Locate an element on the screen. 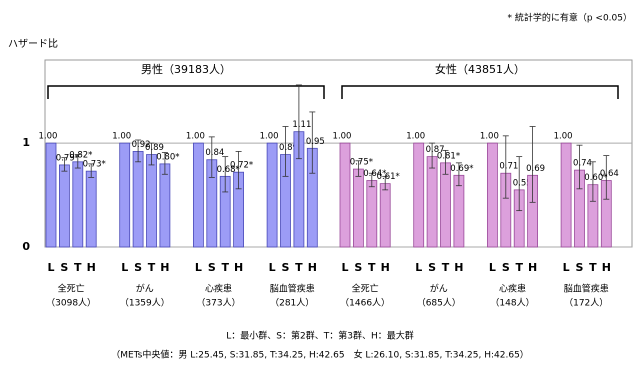 This screenshot has width=640, height=376. value-label: 0.75* is located at coordinates (361, 163).